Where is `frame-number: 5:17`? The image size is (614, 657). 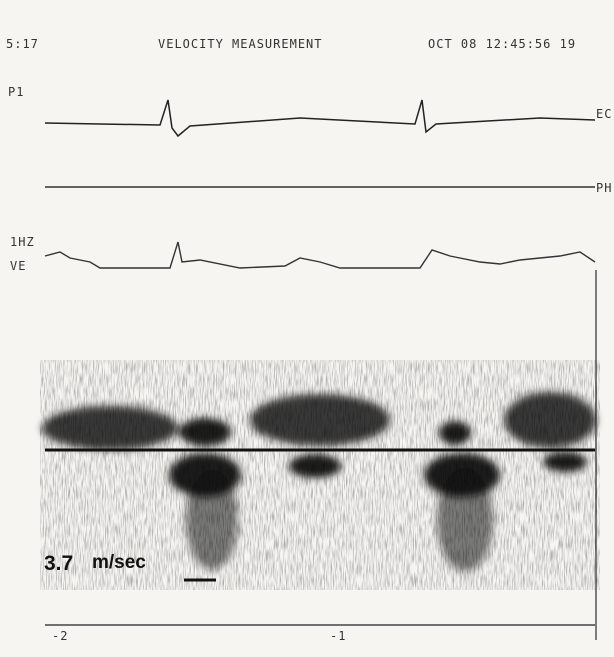 frame-number: 5:17 is located at coordinates (22, 44).